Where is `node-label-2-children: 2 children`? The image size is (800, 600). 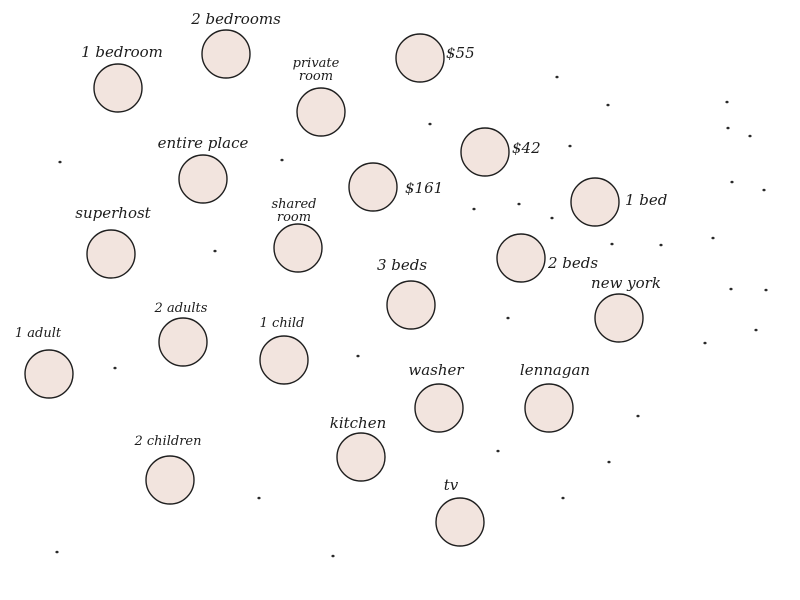
node-label-2-children: 2 children is located at coordinates (168, 441).